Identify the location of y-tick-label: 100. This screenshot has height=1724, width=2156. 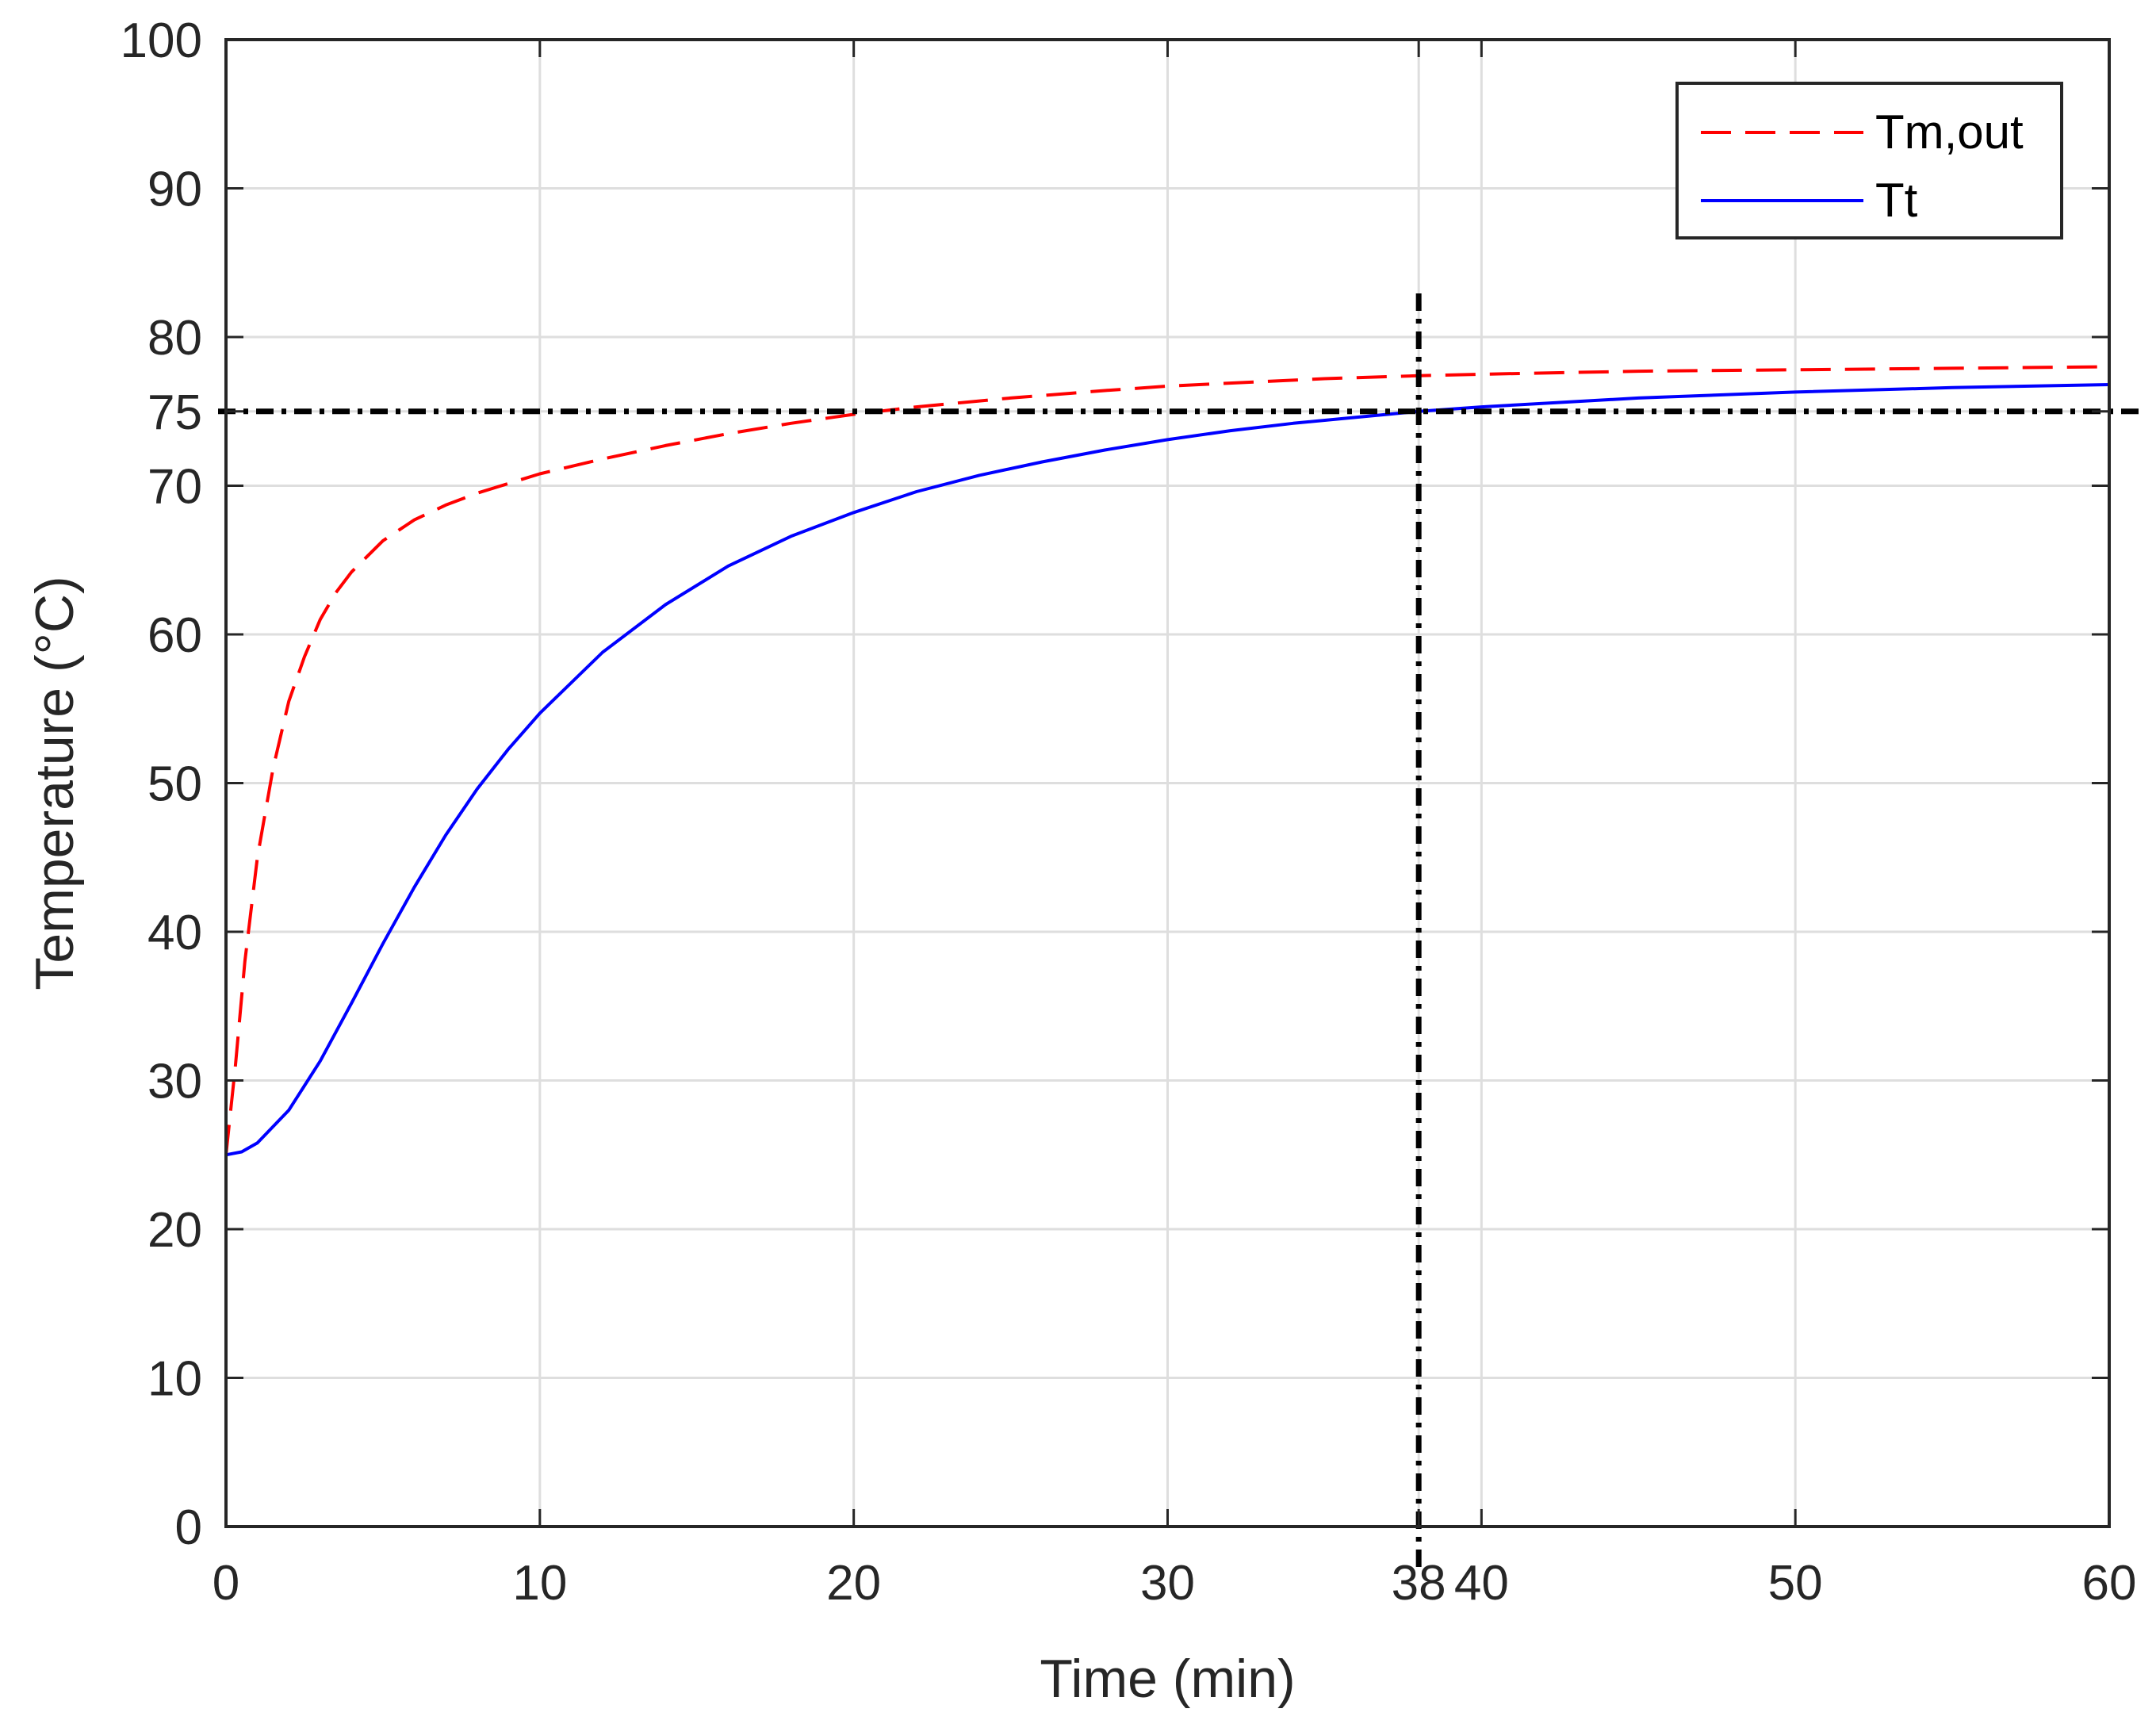
(161, 41).